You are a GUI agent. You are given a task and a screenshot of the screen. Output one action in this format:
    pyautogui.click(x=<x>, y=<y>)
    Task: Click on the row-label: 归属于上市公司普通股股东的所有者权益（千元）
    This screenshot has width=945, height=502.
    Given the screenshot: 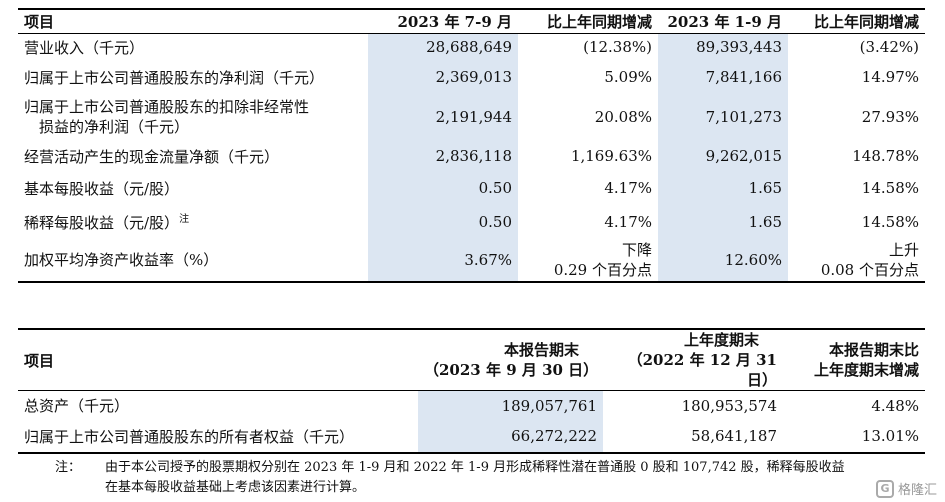 What is the action you would take?
    pyautogui.click(x=218, y=437)
    